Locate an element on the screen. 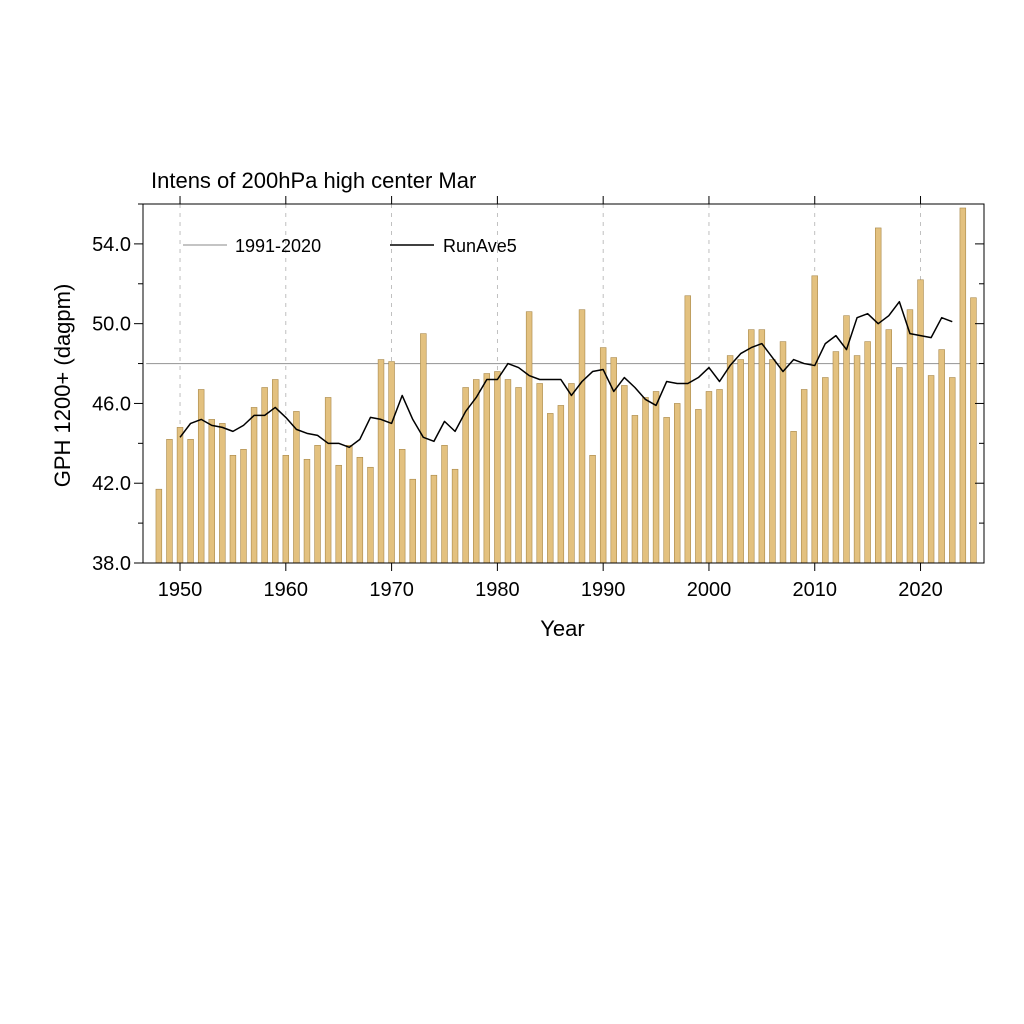 This screenshot has width=1024, height=1024. bar-1964 is located at coordinates (328, 480).